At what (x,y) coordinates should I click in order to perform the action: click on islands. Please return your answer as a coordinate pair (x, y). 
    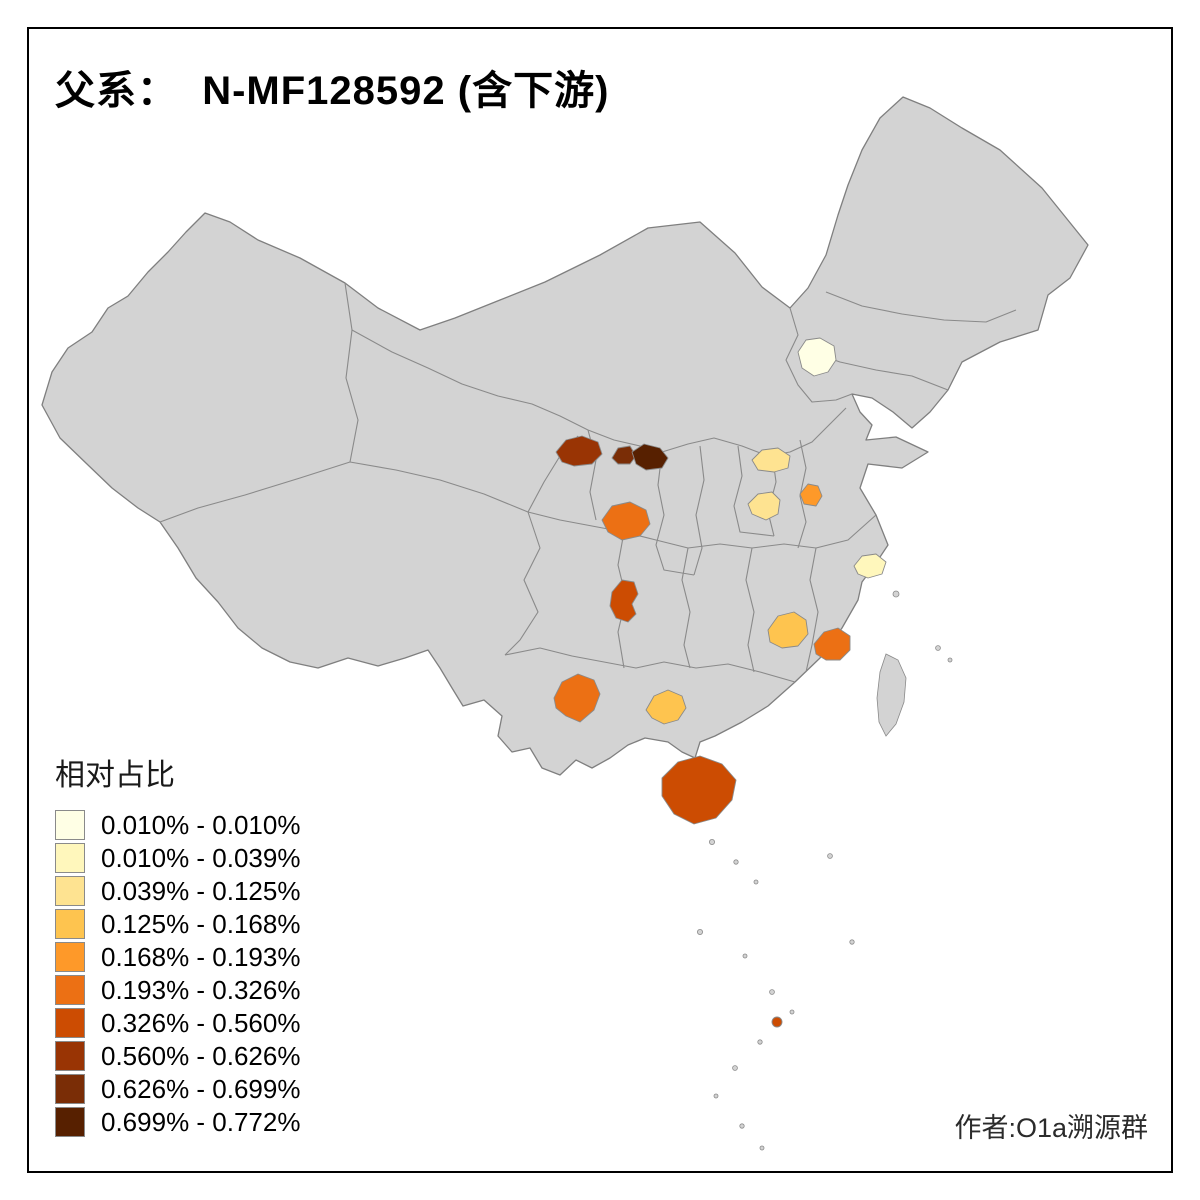
    Looking at the image, I should click on (825, 870).